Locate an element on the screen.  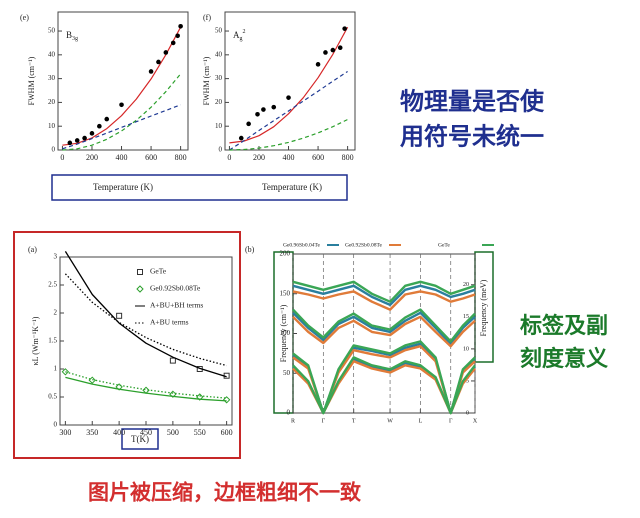
x-tick-label: R is located at coordinates (293, 421).